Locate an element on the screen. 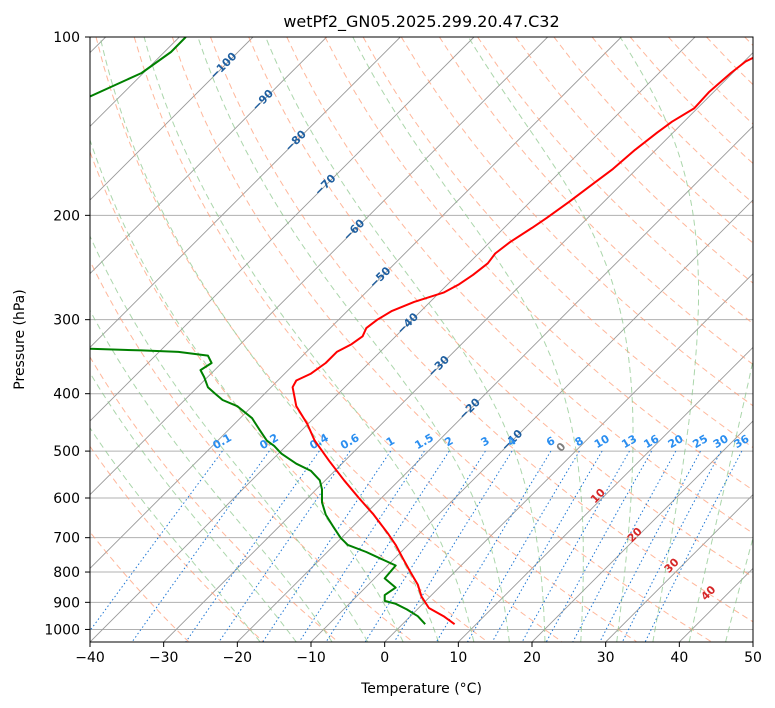 The image size is (775, 708). dry-adiabat-label: −30 is located at coordinates (438, 366).